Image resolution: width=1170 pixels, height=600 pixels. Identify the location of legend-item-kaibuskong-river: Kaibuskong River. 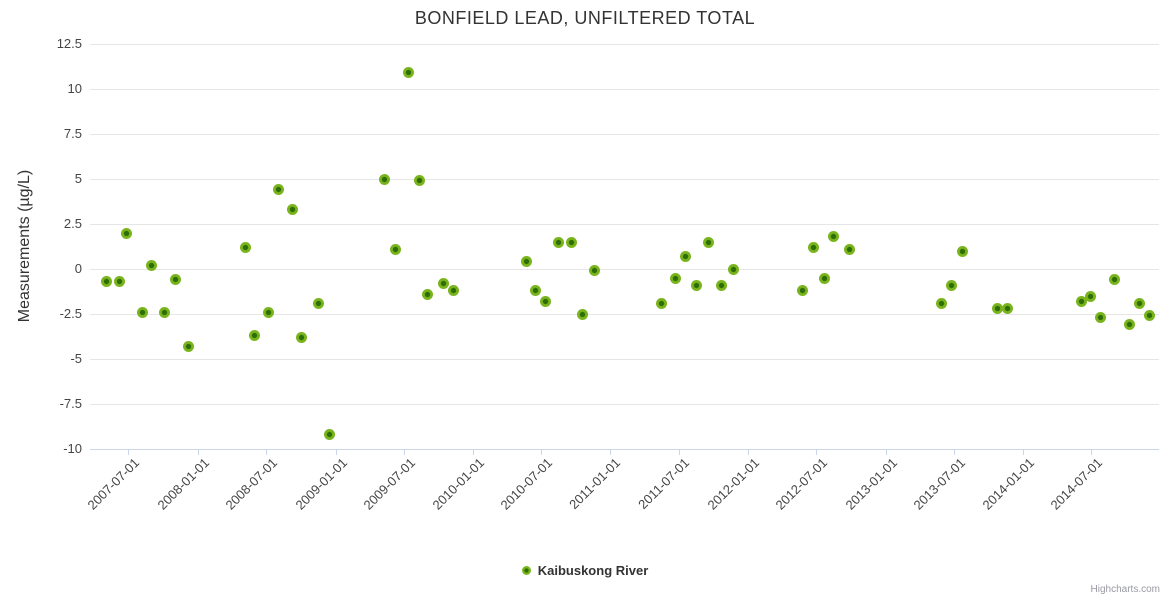
(585, 570).